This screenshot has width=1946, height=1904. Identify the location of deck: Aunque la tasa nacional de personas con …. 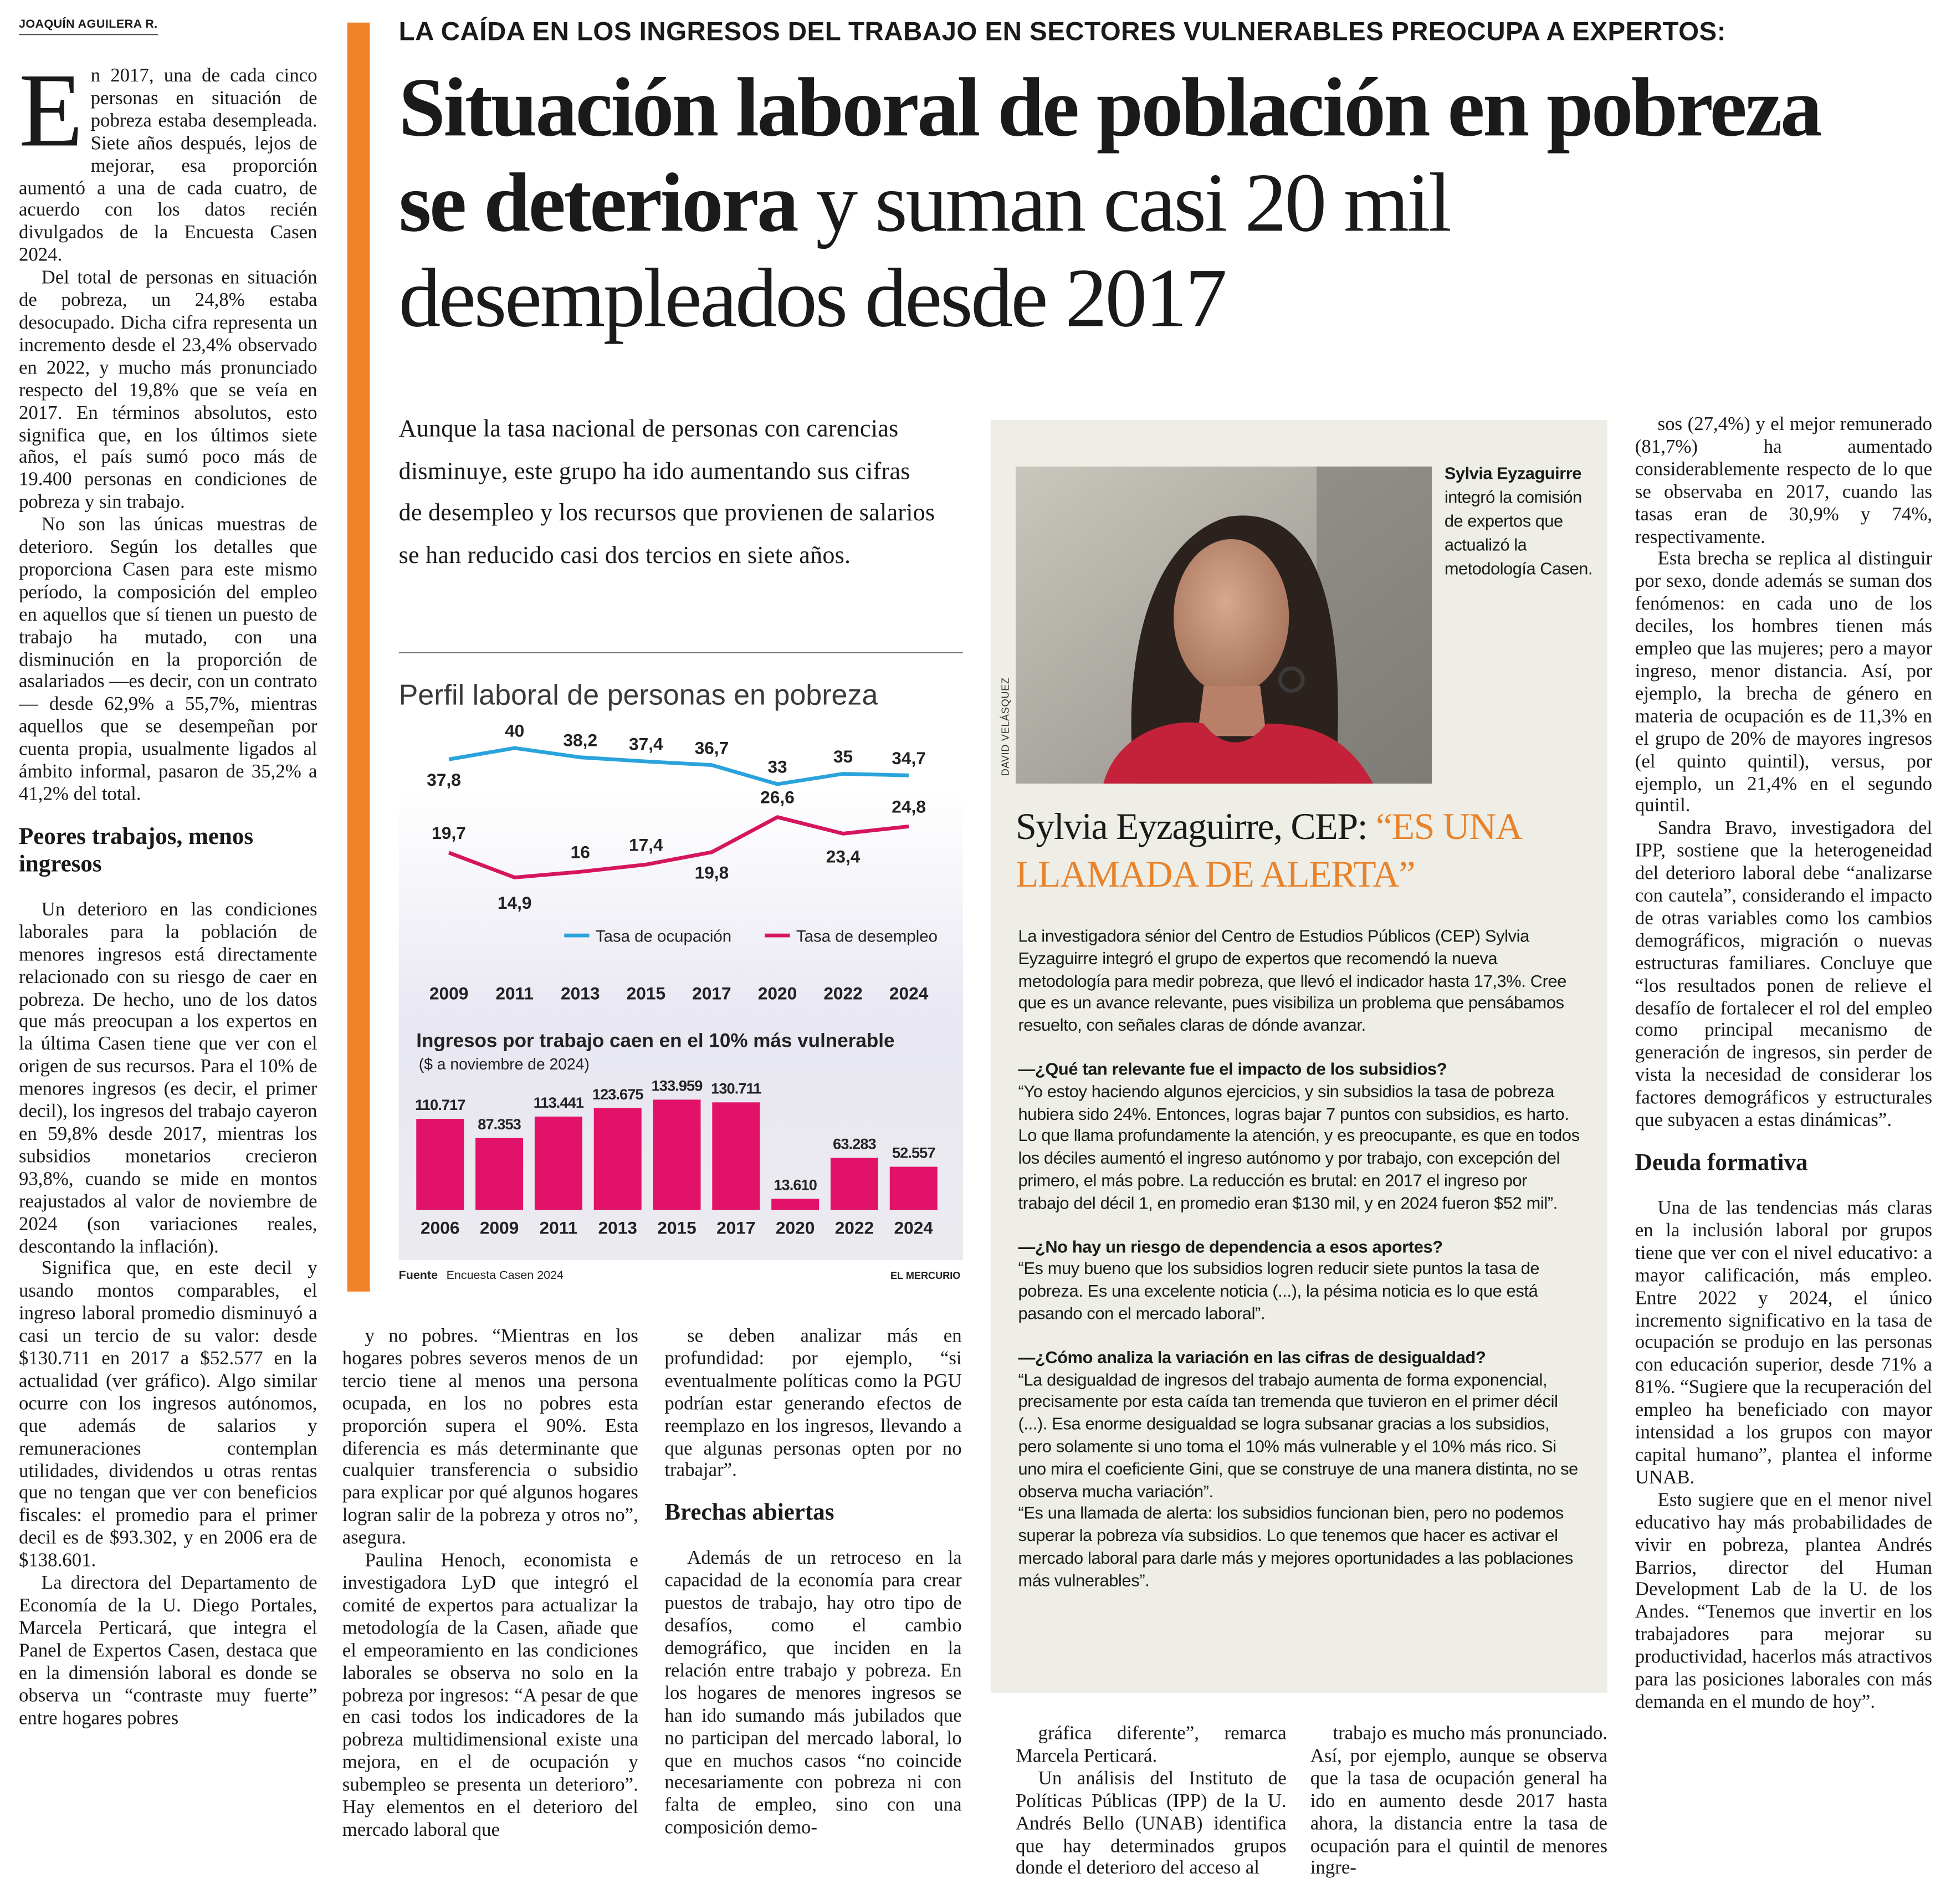
(666, 492).